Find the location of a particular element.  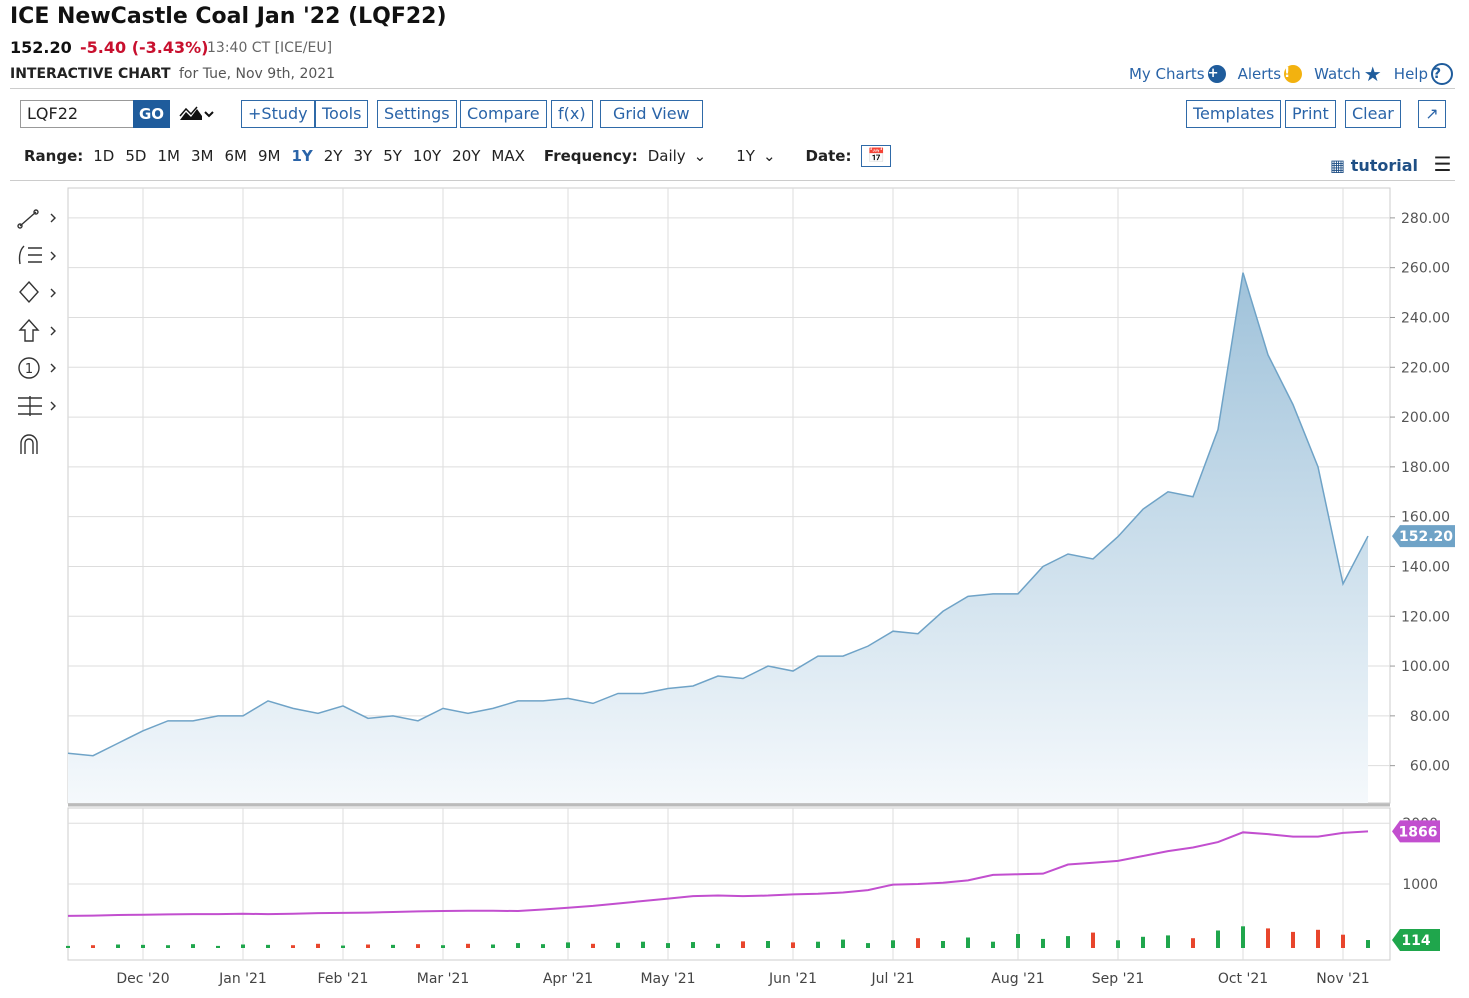

nav-link-text: Help is located at coordinates (1410, 74).